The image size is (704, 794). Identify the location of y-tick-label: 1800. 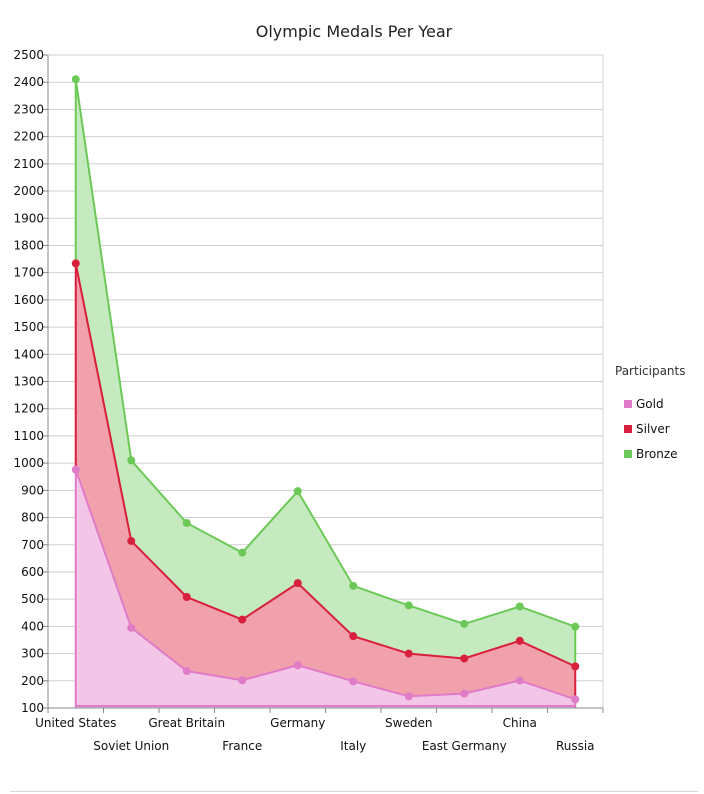
(28, 245).